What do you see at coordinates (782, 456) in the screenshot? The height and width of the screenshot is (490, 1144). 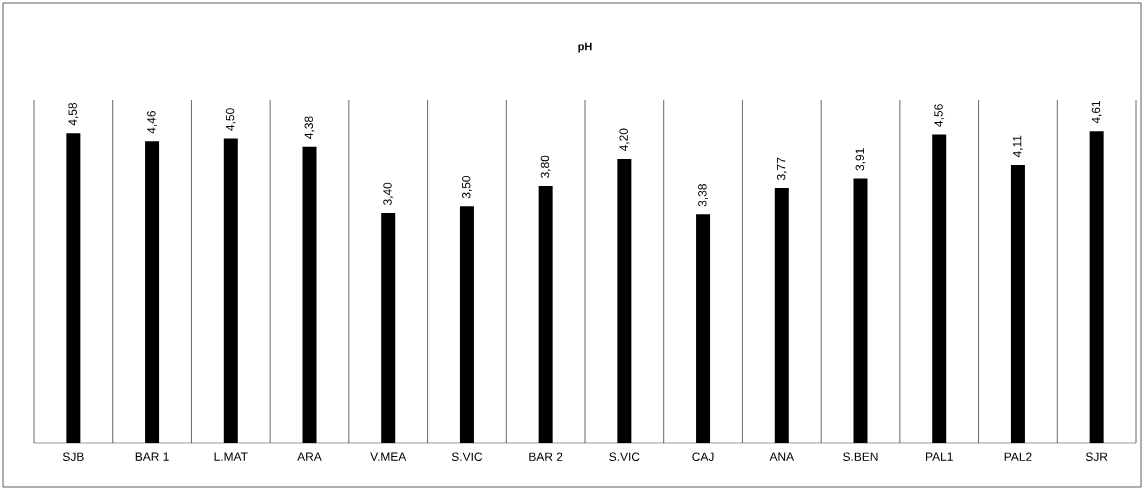 I see `x-tick-label: ANA` at bounding box center [782, 456].